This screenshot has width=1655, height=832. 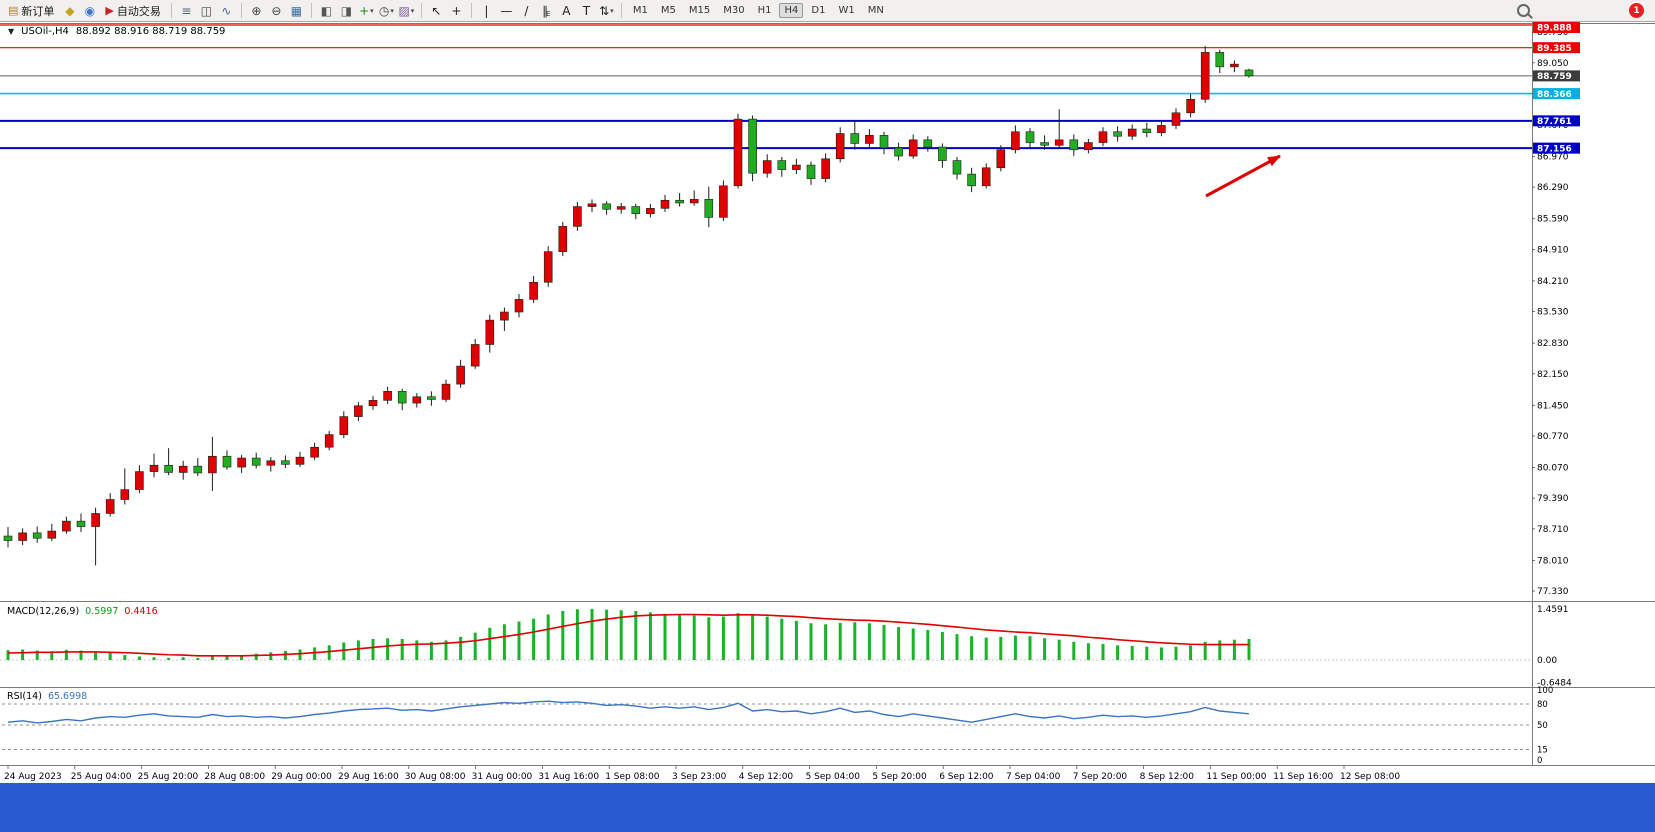 I want to click on new-order-glyph: ▤, so click(x=13, y=10).